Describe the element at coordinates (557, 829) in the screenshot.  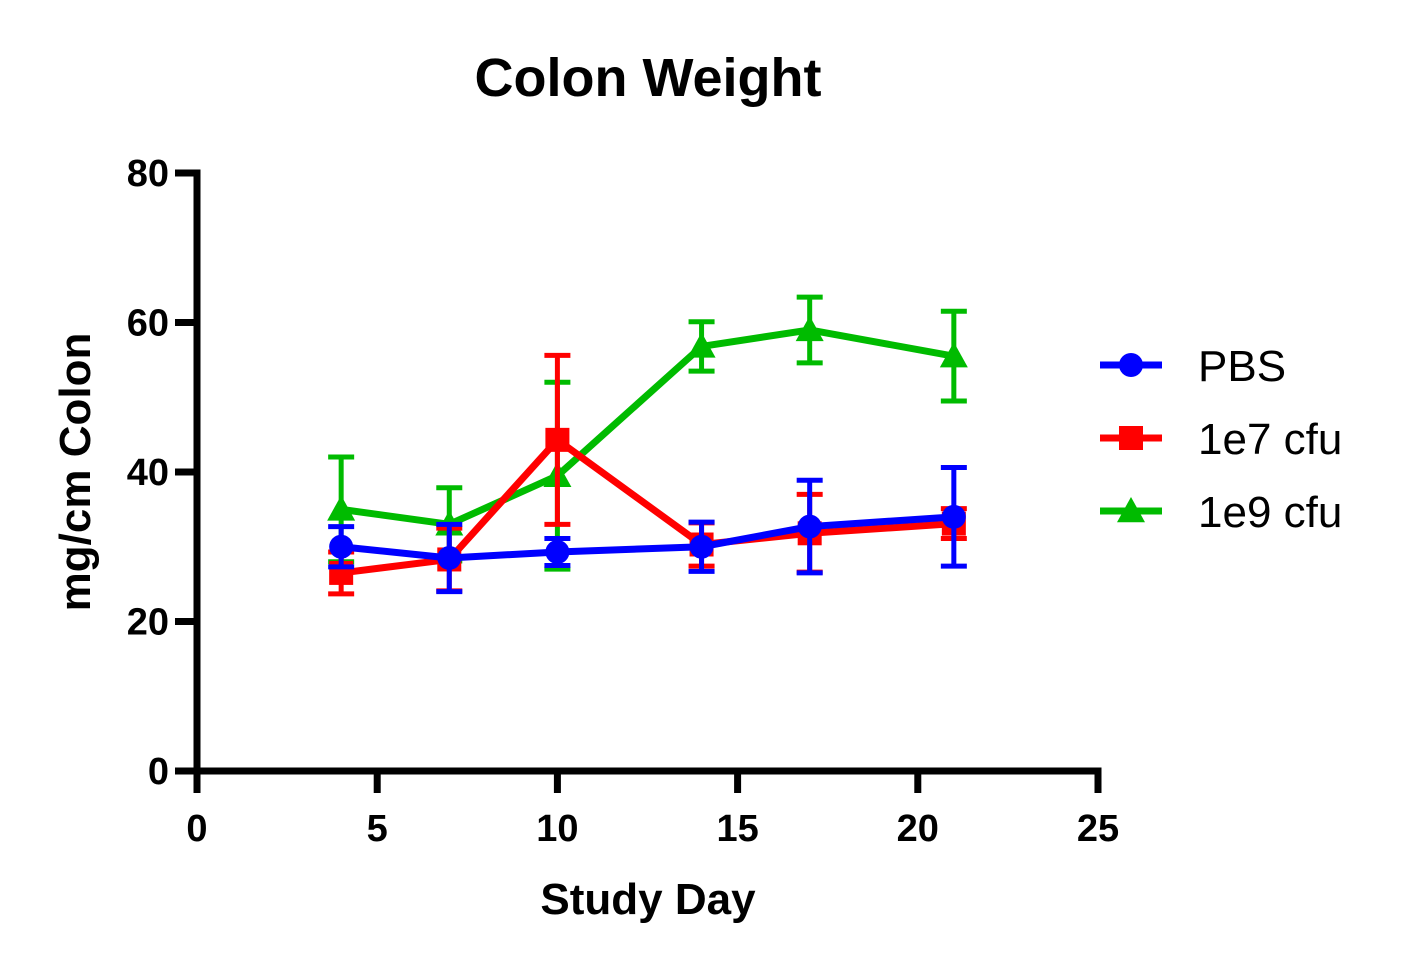
I see `x-tick-label: 10` at that location.